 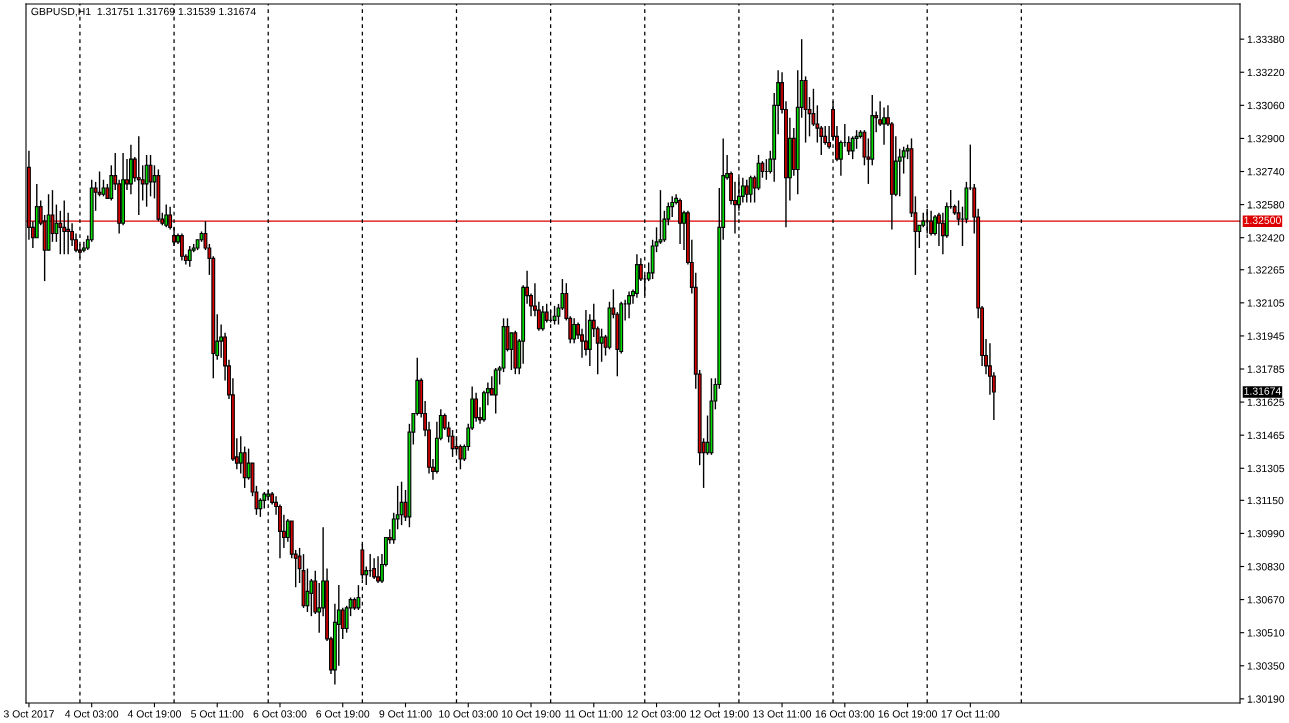 I want to click on x-tick-label: 9 Oct 11:00, so click(x=405, y=714).